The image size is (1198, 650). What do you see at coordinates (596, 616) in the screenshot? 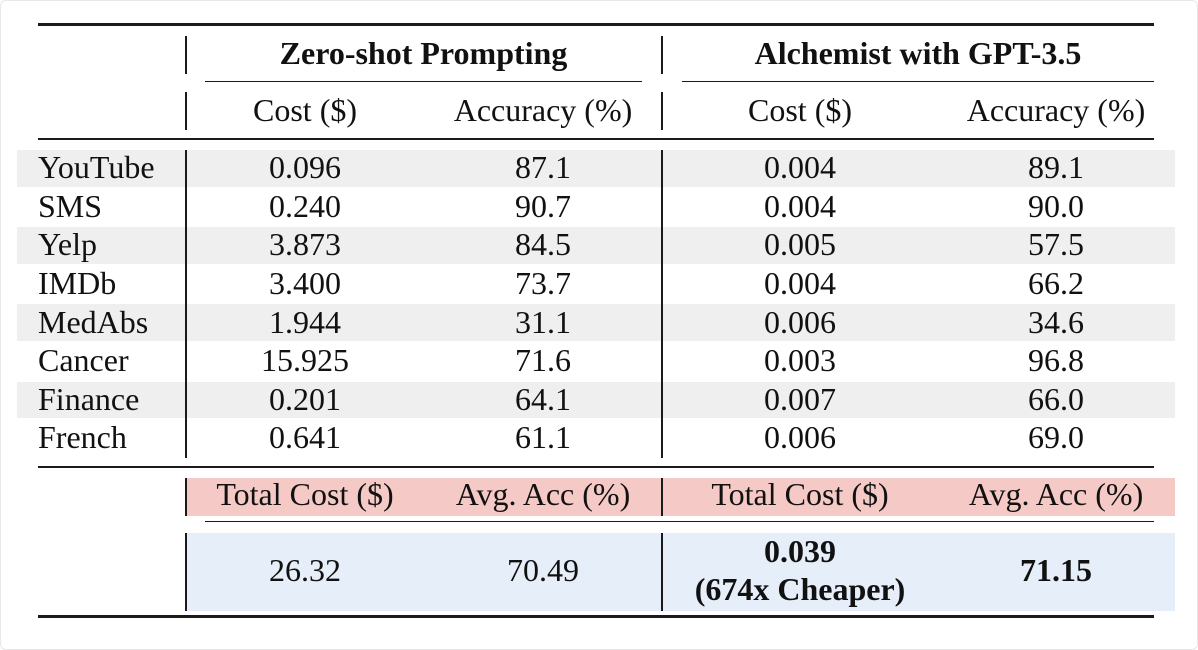
I see `bottom-rule` at bounding box center [596, 616].